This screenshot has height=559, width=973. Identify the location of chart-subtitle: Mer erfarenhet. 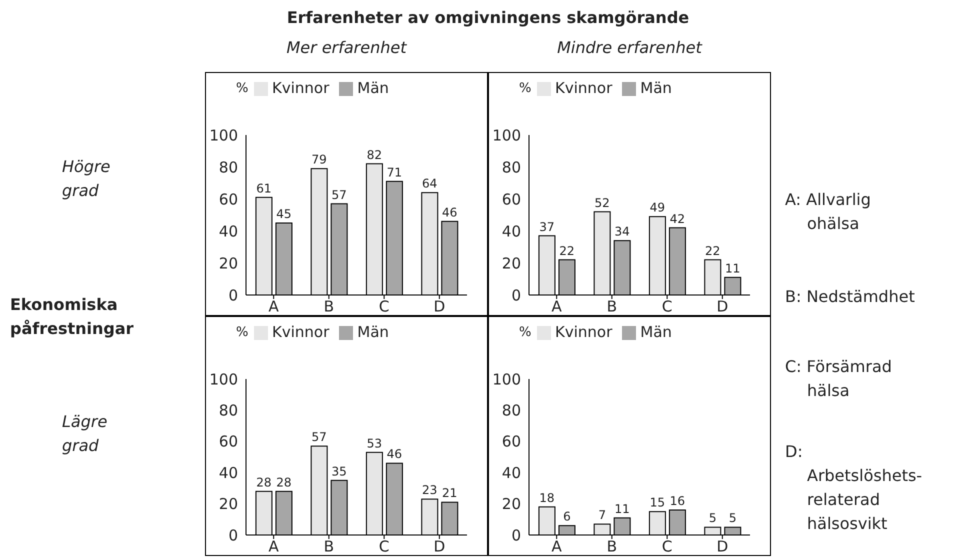
(347, 47).